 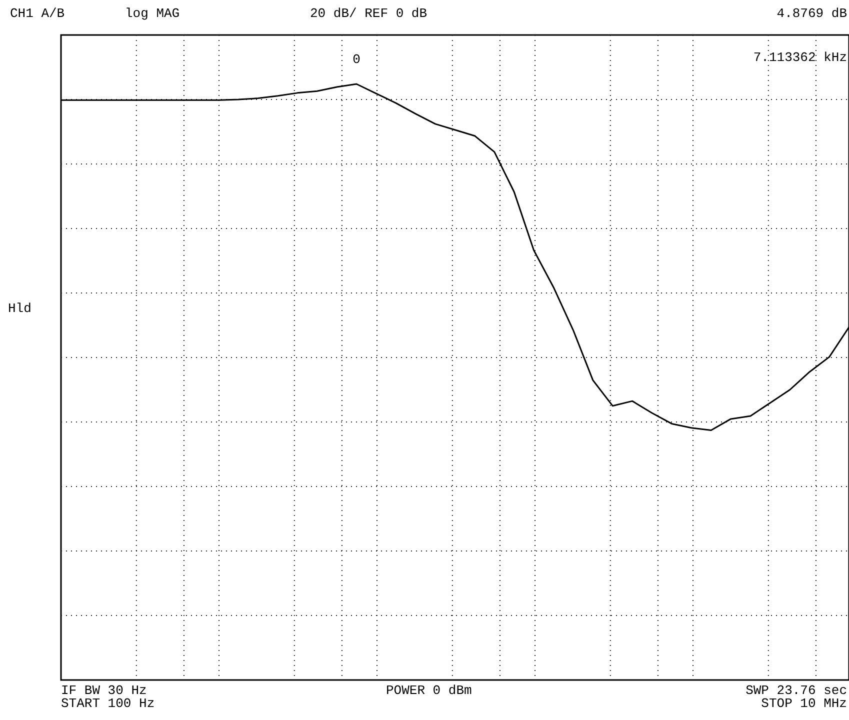 What do you see at coordinates (369, 13) in the screenshot?
I see `text: 20 dB/ REF 0 dB` at bounding box center [369, 13].